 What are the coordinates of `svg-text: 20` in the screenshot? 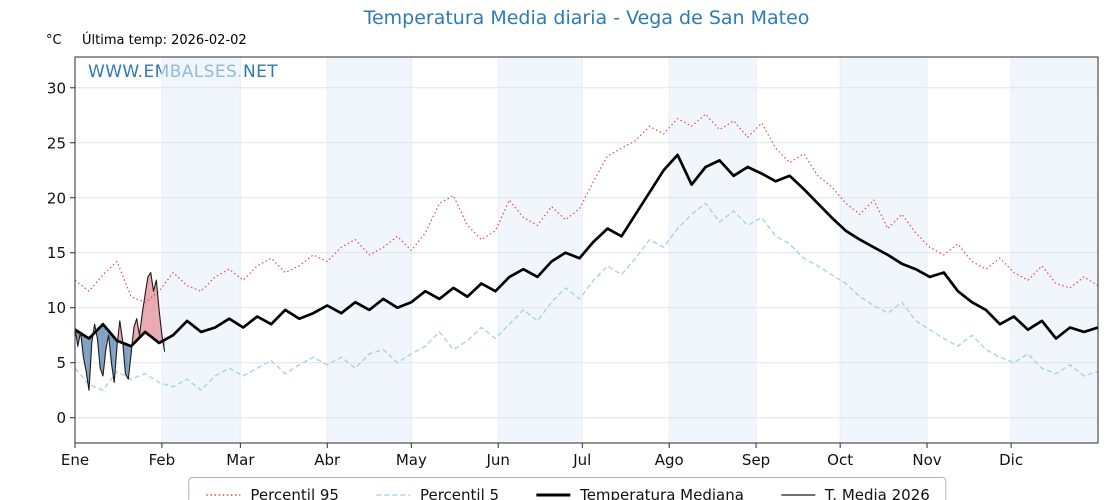 It's located at (56, 198).